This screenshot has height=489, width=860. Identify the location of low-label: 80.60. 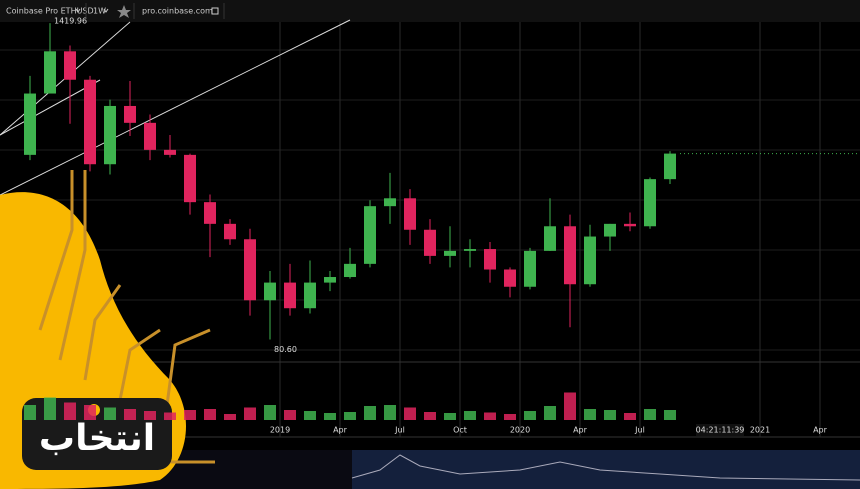
(285, 349).